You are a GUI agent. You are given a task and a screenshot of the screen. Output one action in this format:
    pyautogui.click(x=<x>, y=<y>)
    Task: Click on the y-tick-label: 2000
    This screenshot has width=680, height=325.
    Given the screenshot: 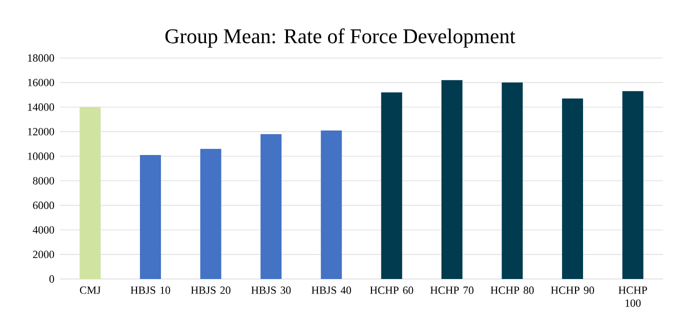 What is the action you would take?
    pyautogui.click(x=43, y=254)
    